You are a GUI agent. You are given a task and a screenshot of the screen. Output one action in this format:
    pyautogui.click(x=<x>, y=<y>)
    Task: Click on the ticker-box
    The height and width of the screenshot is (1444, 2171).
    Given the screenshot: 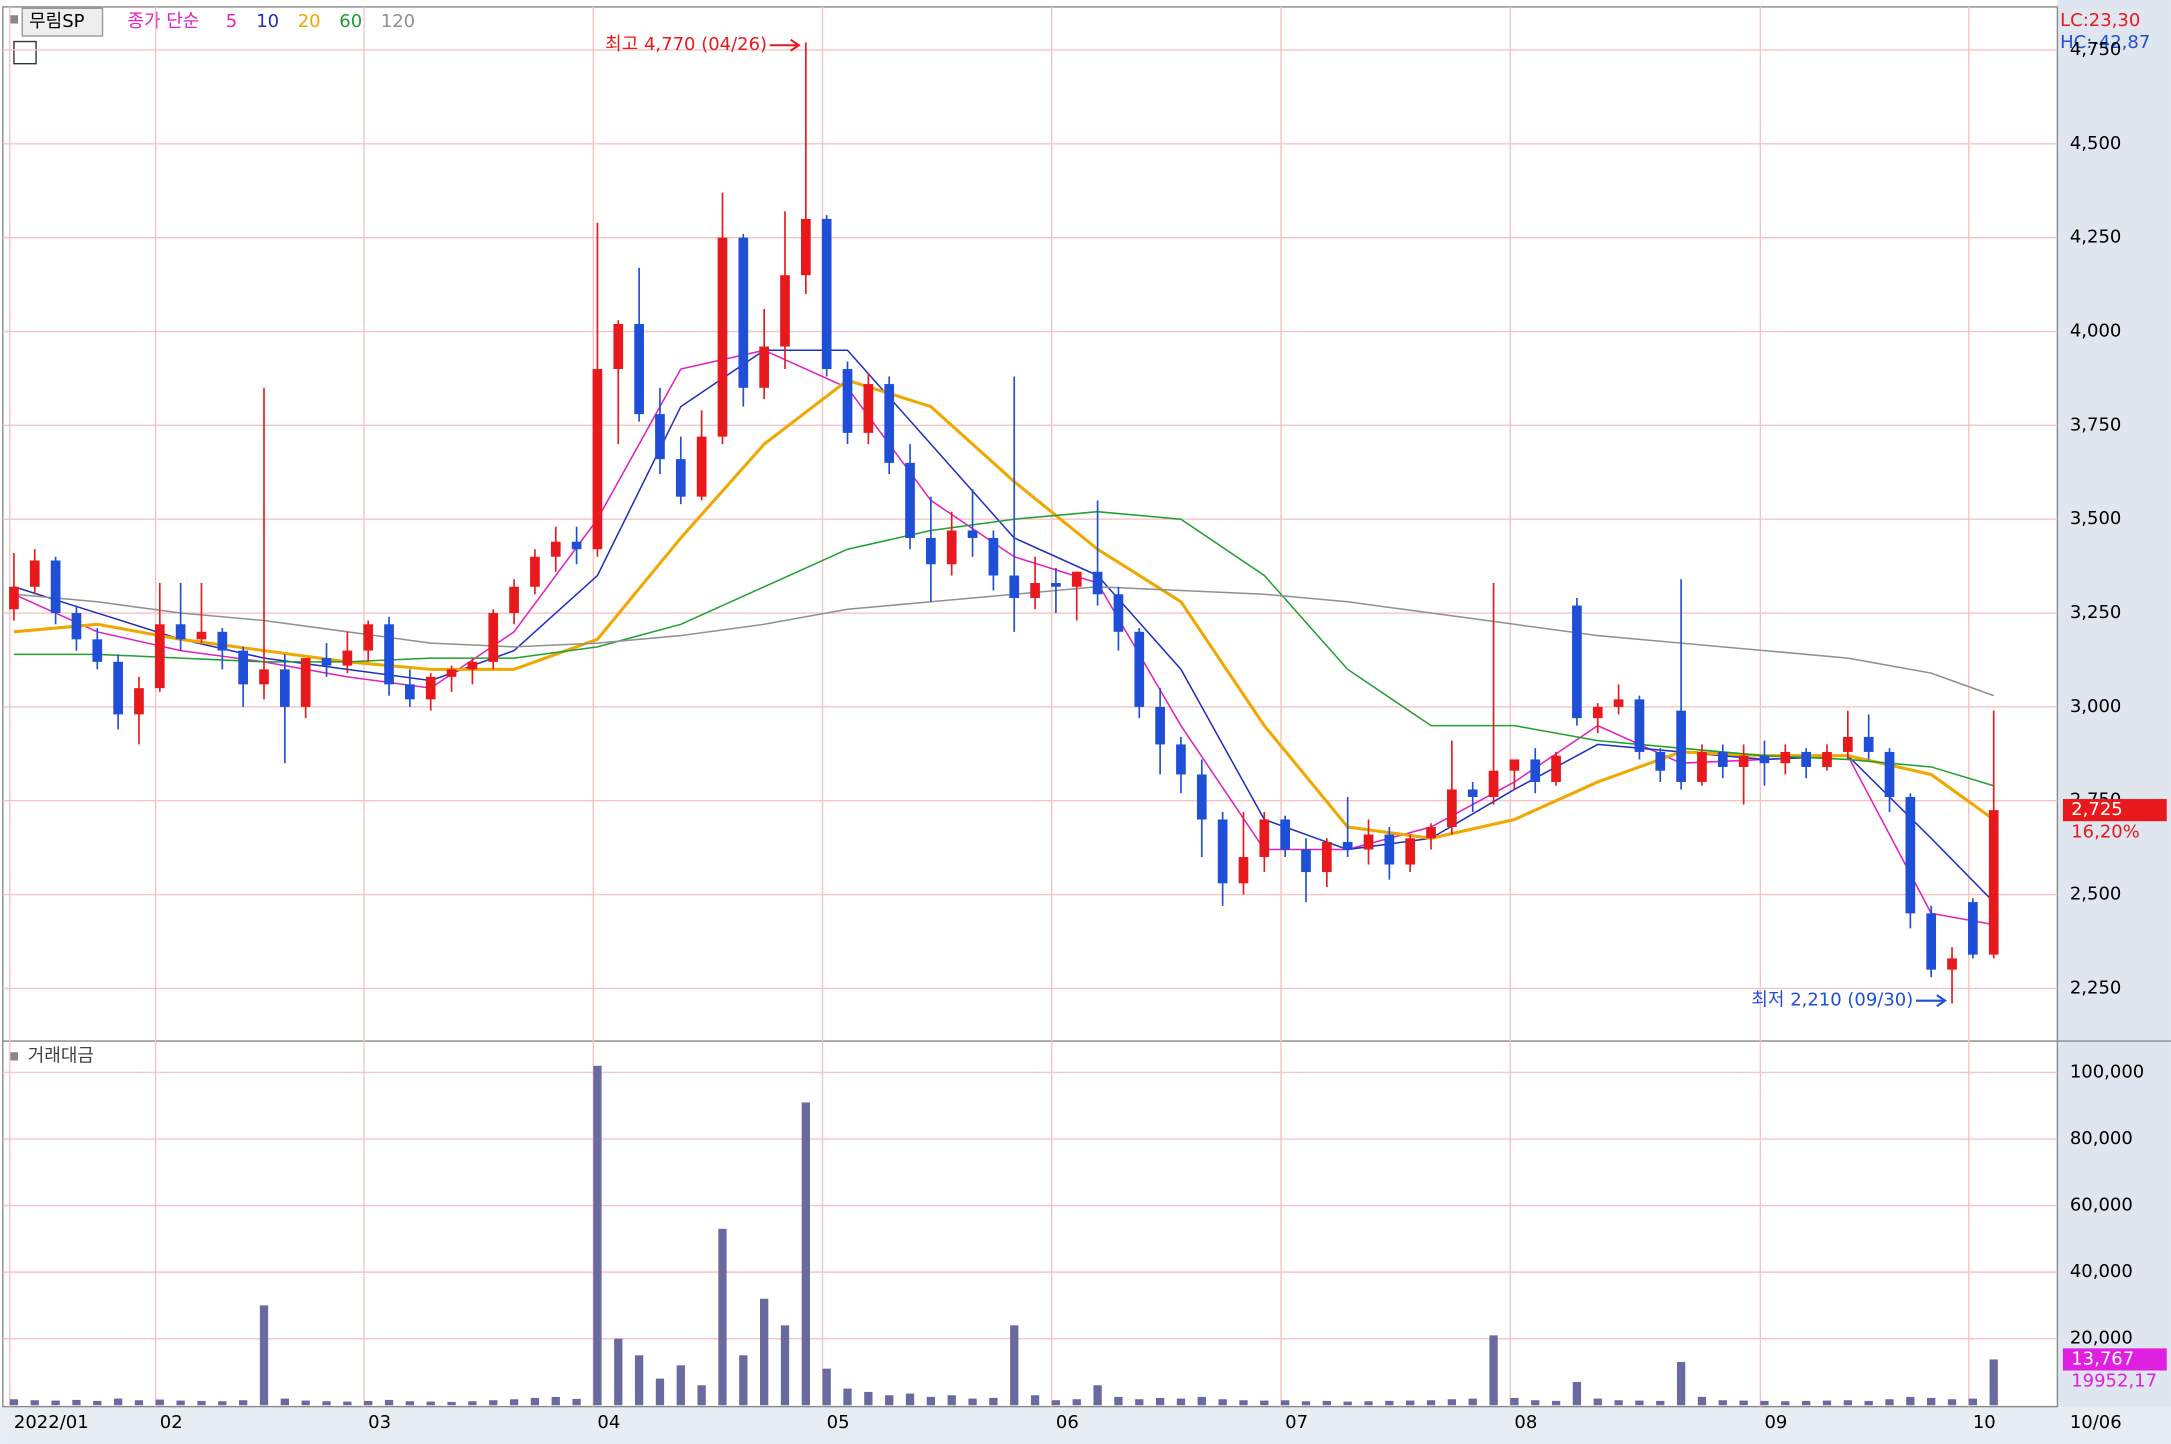 What is the action you would take?
    pyautogui.click(x=62, y=22)
    